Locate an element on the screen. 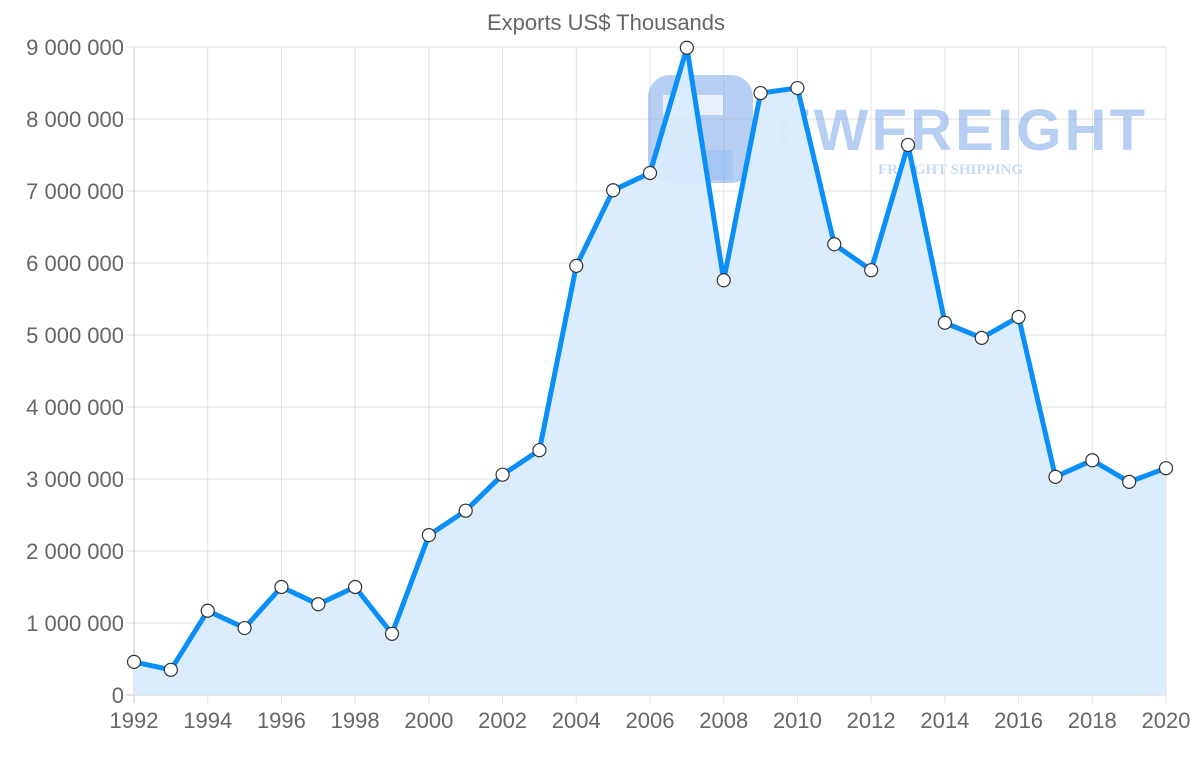 Image resolution: width=1200 pixels, height=763 pixels. x-tick-label: 2004 is located at coordinates (576, 720).